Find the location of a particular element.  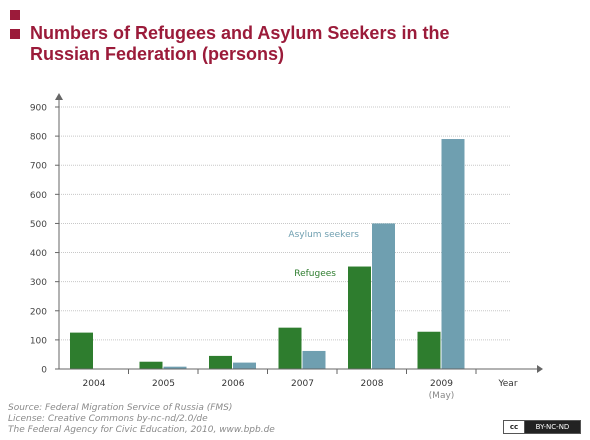

y-tick-label: 700 is located at coordinates (38, 167).